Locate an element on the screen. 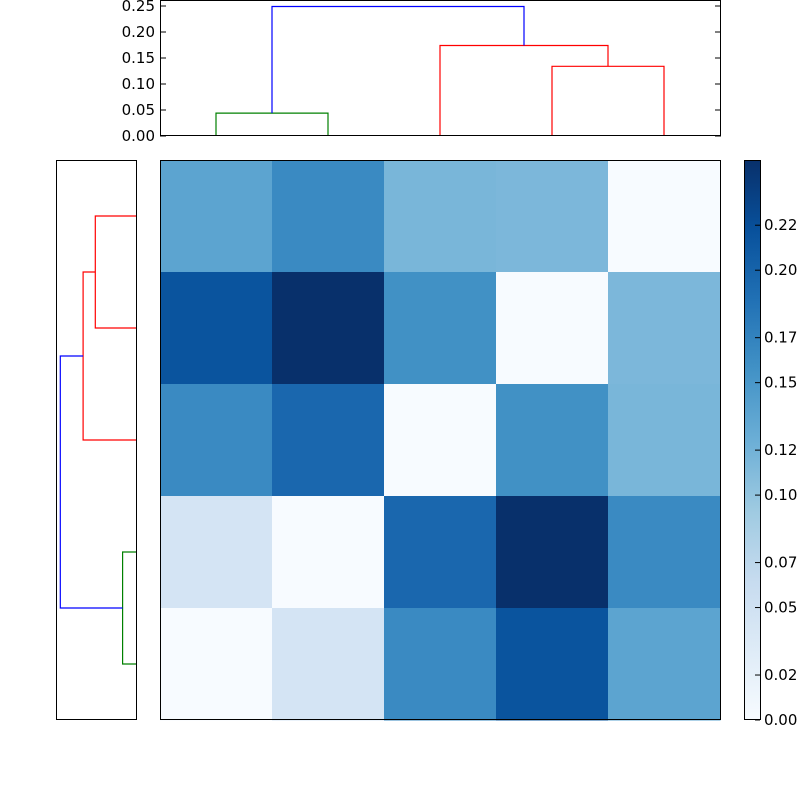  top-ytick-label-0: 0.00 is located at coordinates (138, 136).